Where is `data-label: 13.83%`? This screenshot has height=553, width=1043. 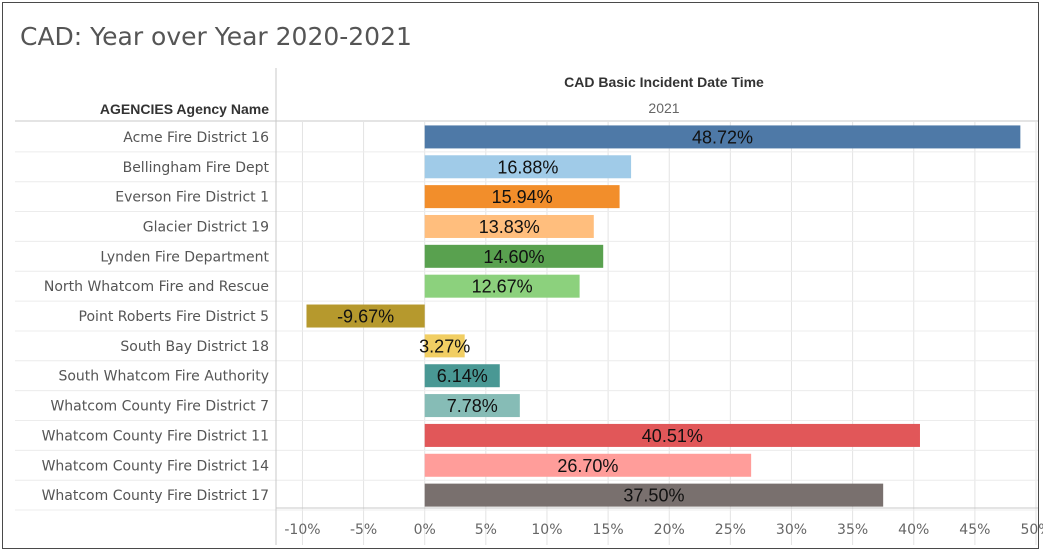
data-label: 13.83% is located at coordinates (509, 227).